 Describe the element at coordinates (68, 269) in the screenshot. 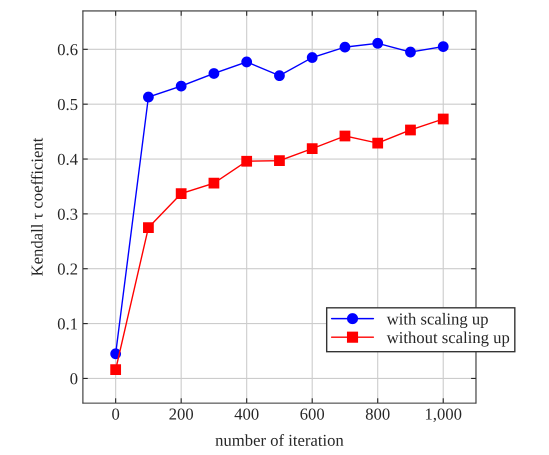

I see `y-tick-label: 0.2` at that location.